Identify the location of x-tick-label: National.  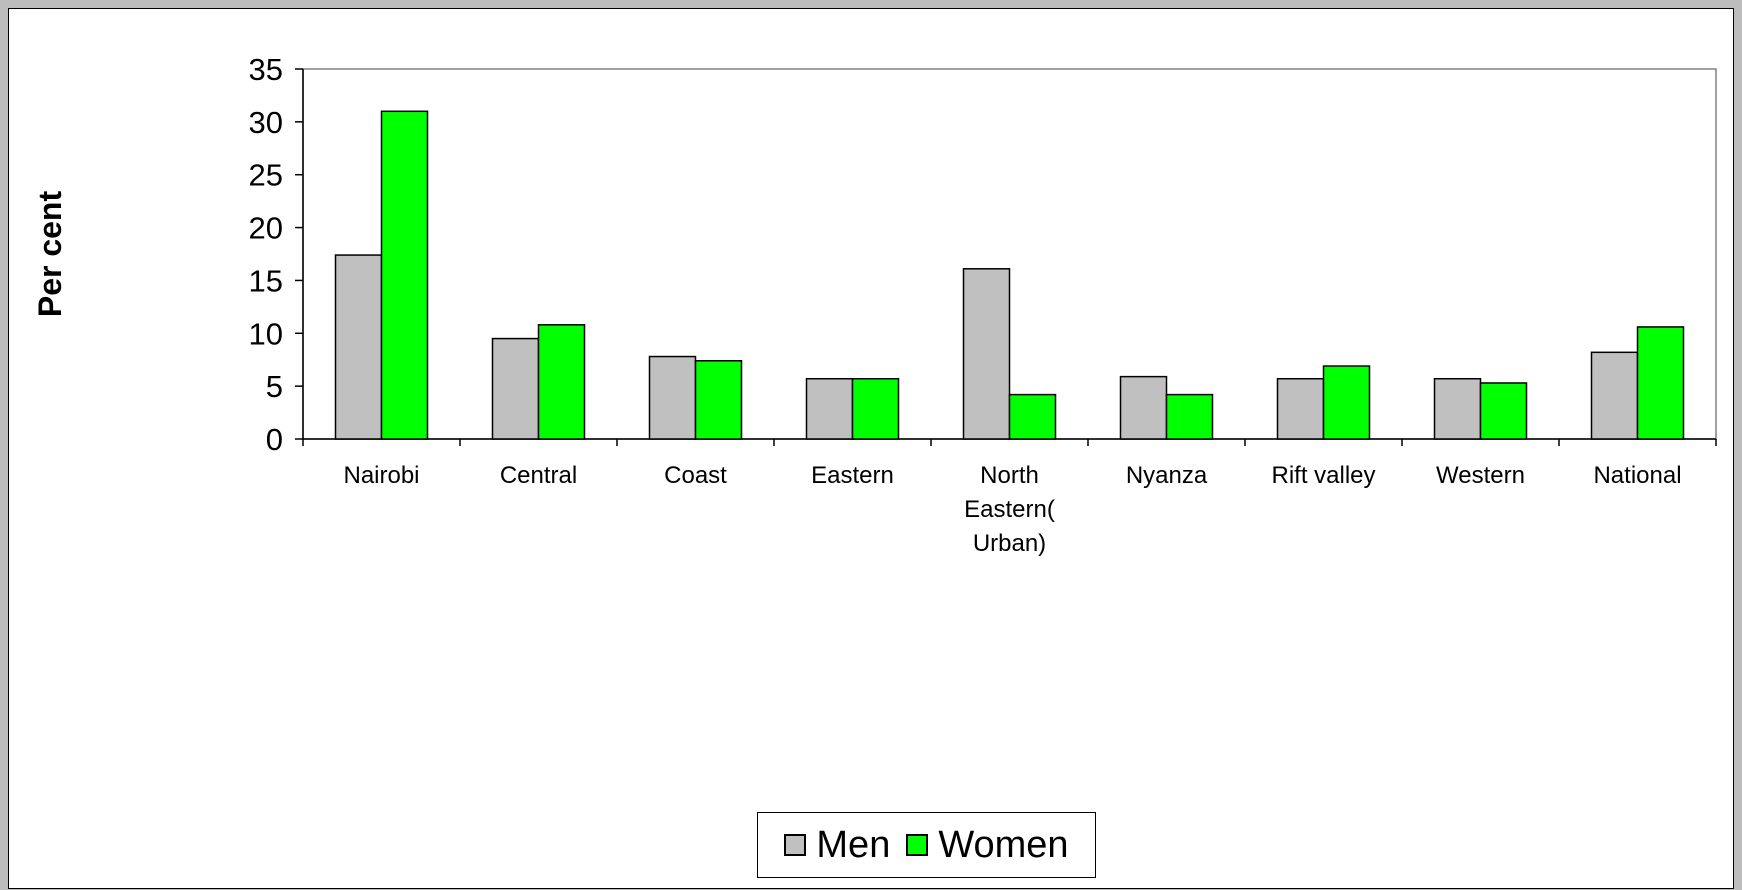
(1637, 475).